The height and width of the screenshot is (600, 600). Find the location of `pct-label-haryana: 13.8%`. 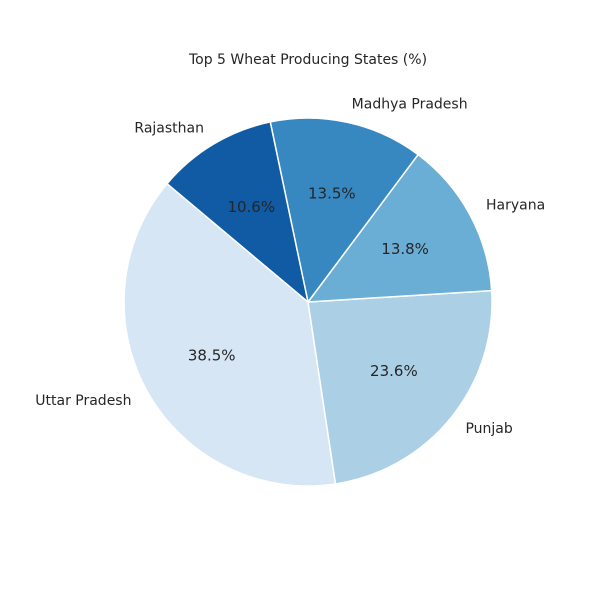

pct-label-haryana: 13.8% is located at coordinates (405, 249).